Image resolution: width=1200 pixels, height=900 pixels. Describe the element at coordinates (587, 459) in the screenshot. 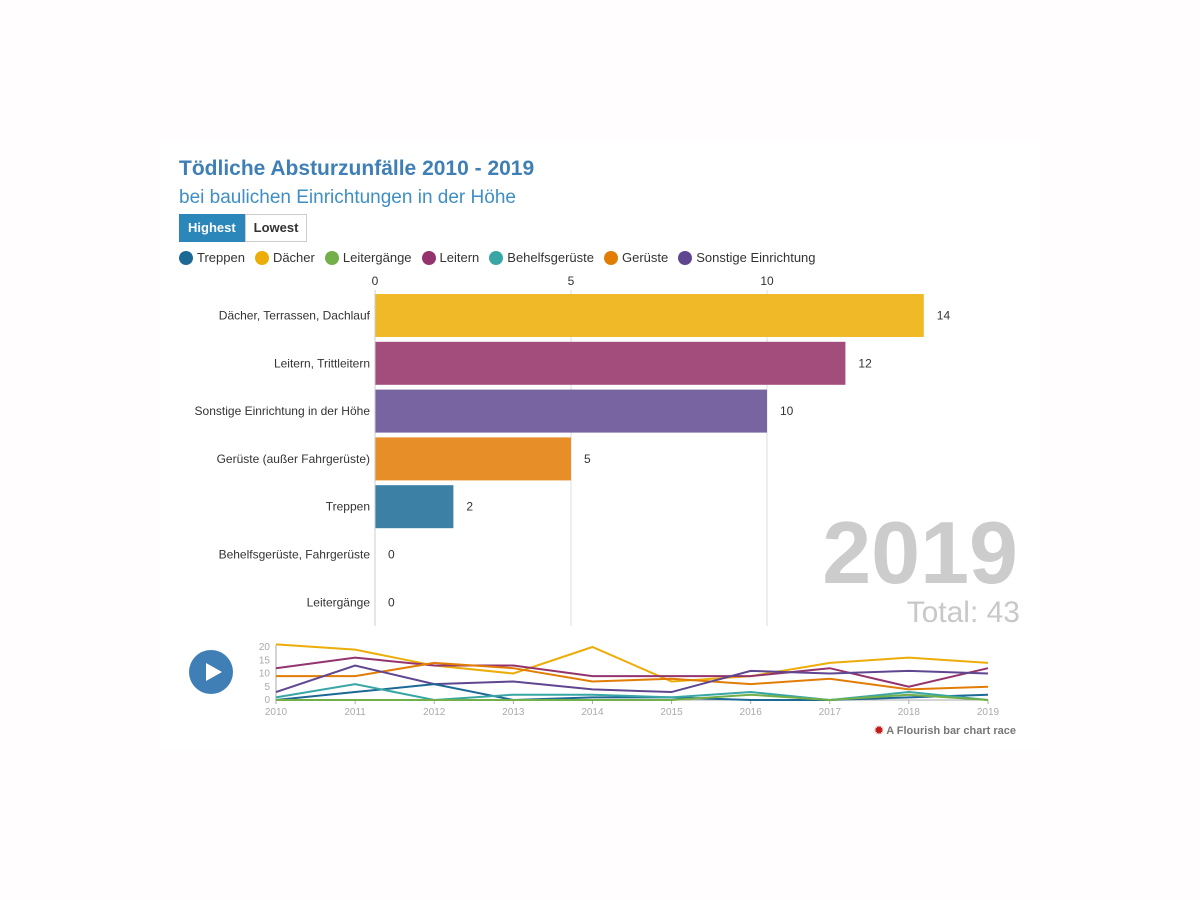

I see `value-label: 5` at that location.